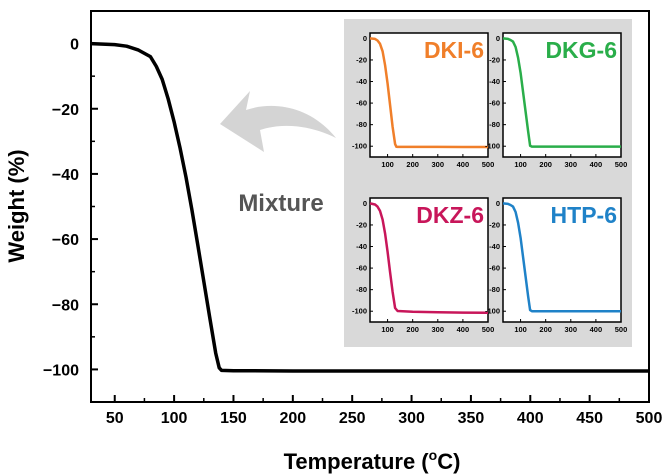 The width and height of the screenshot is (670, 474). I want to click on x-tick-label: 50, so click(115, 418).